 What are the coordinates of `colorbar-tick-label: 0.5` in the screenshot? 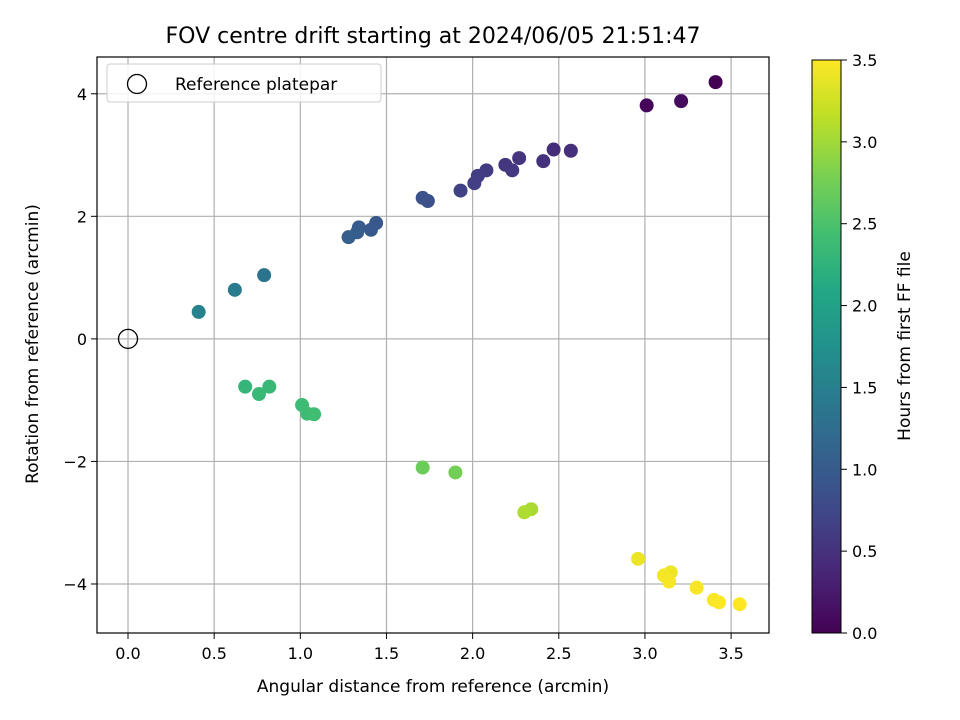 It's located at (864, 551).